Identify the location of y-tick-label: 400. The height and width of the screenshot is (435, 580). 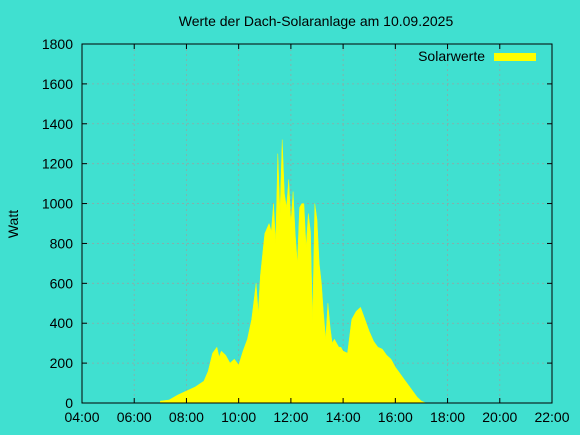
(62, 323).